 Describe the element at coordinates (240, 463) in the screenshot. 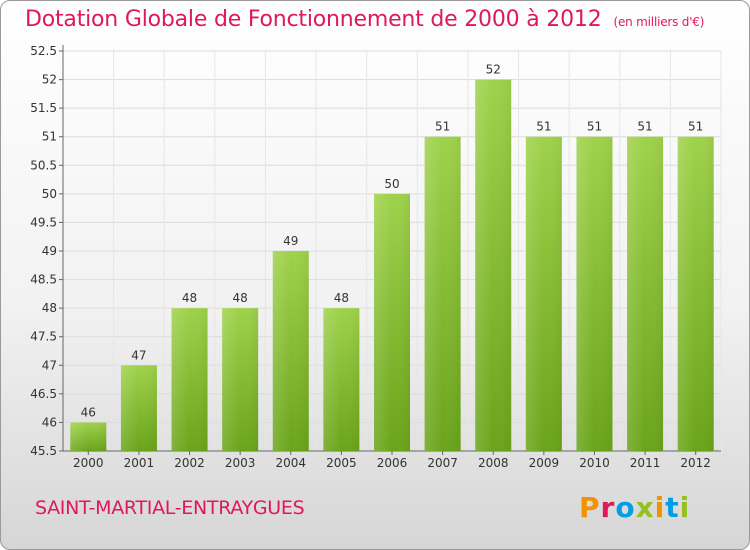

I see `x-tick-label-2003: 2003` at that location.